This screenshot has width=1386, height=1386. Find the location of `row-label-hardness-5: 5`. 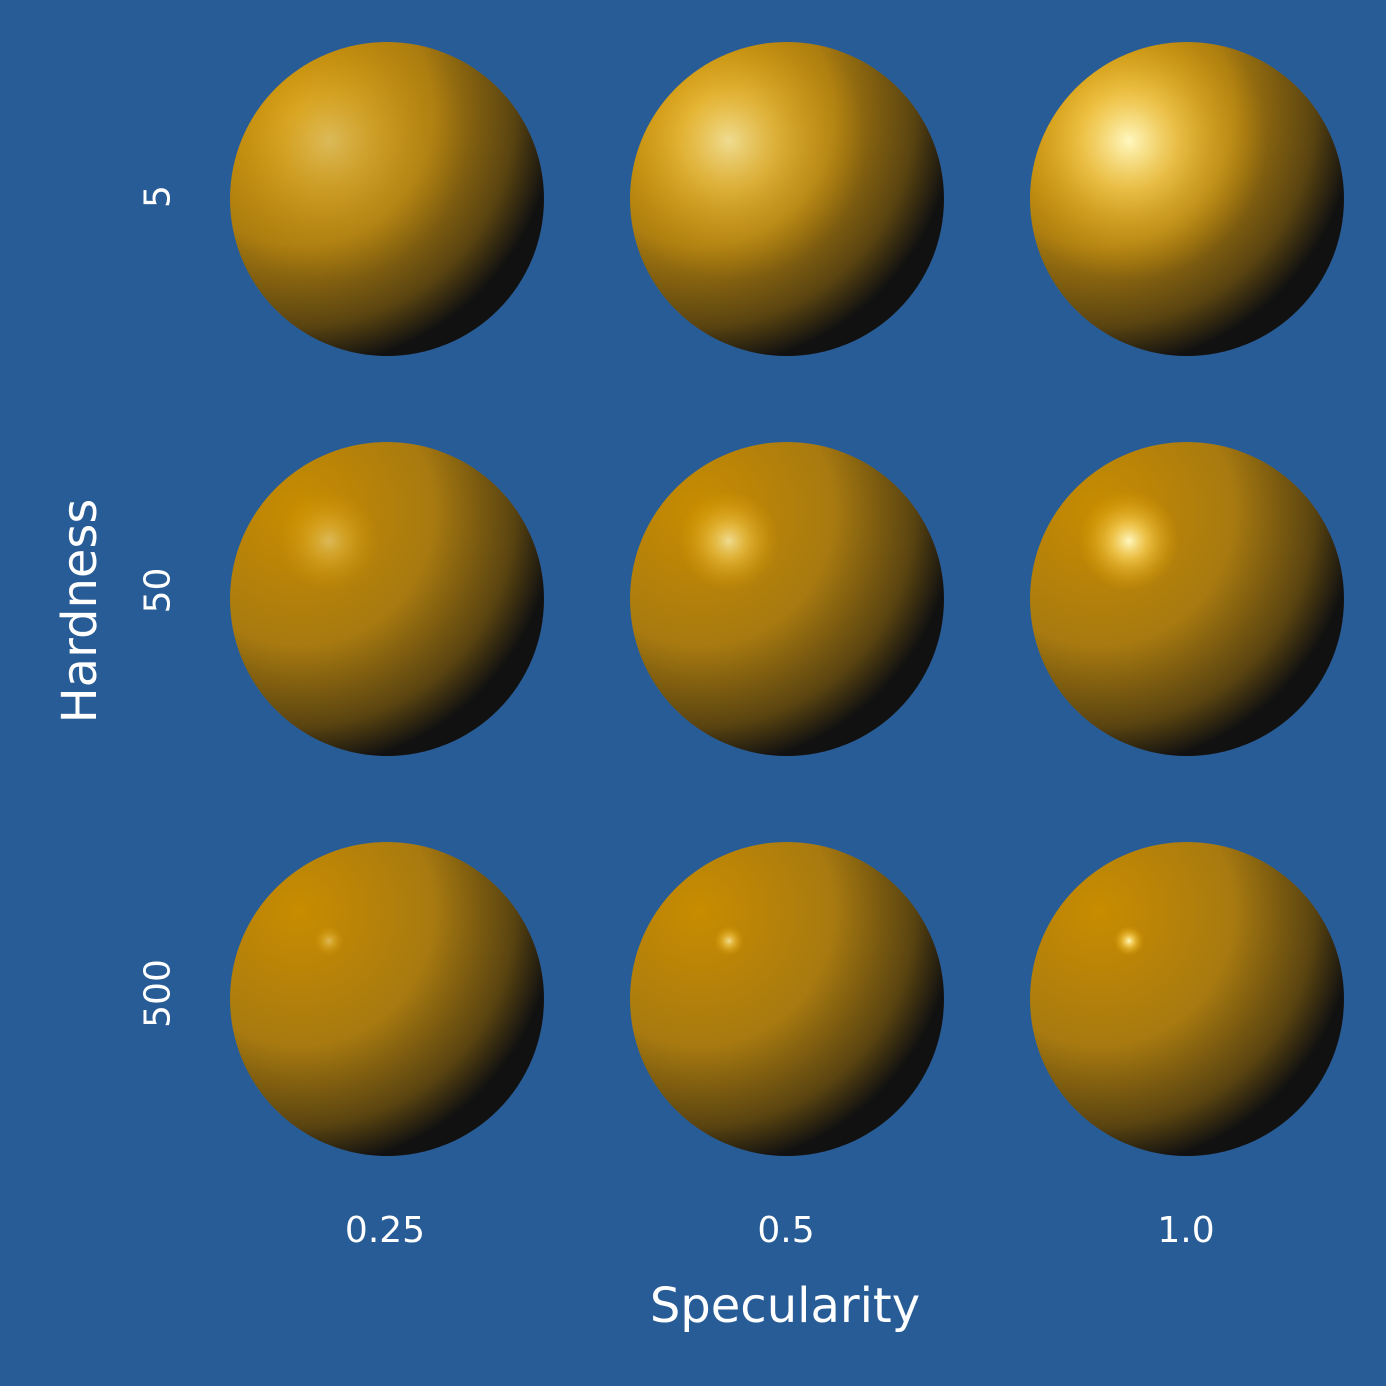

row-label-hardness-5: 5 is located at coordinates (158, 196).